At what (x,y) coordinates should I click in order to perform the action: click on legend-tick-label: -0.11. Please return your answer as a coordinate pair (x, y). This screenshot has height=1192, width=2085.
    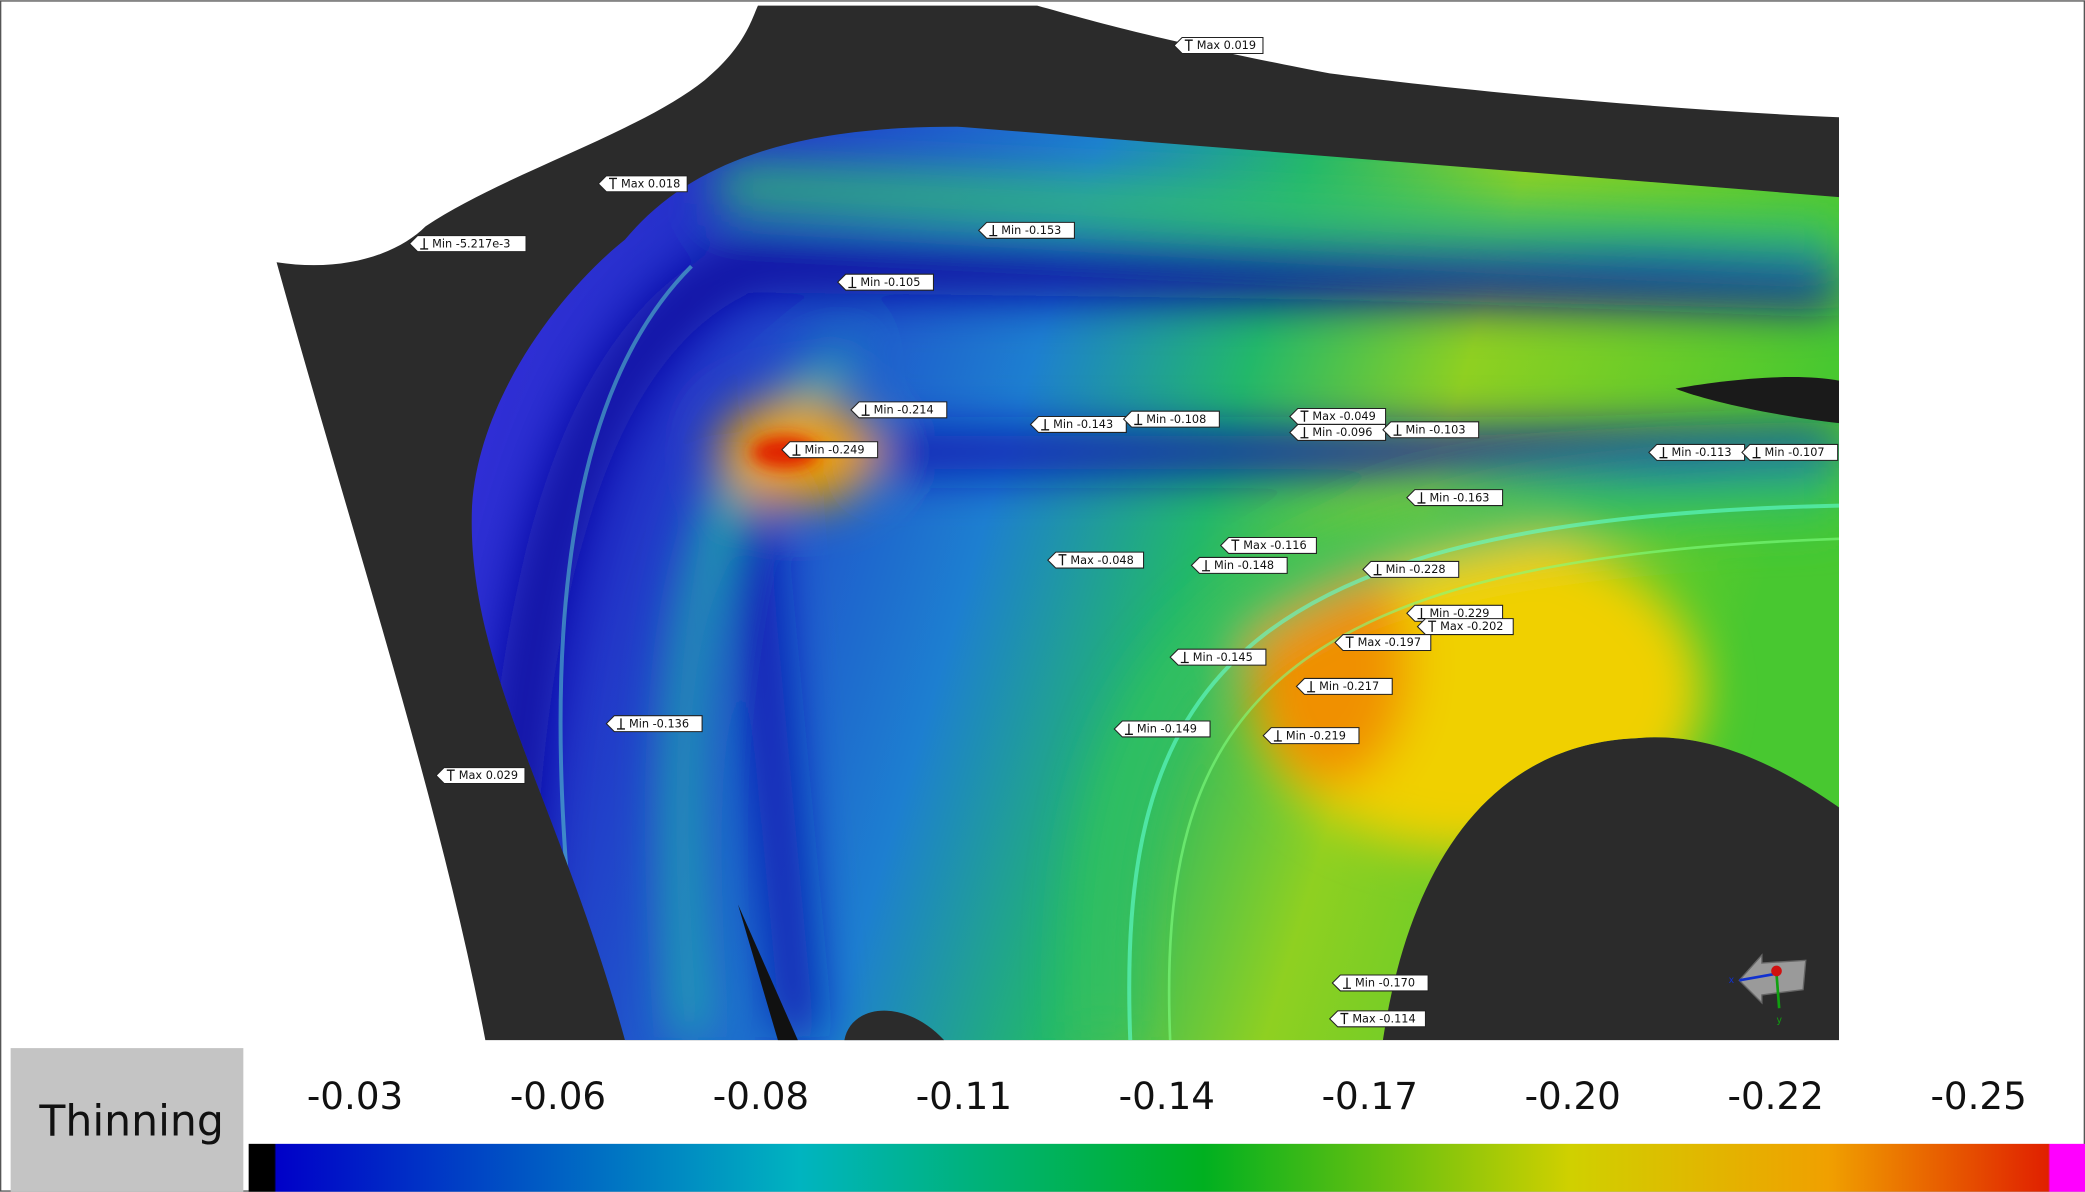
    Looking at the image, I should click on (964, 1096).